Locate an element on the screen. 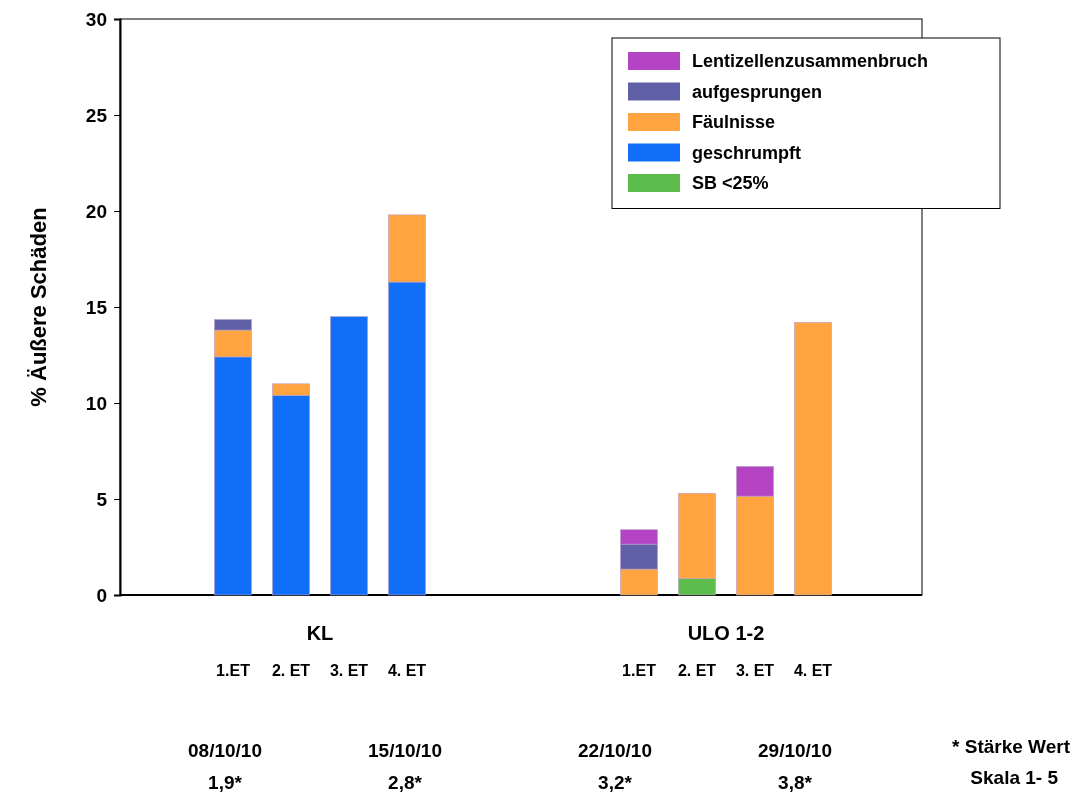 The width and height of the screenshot is (1075, 803). legend-label: Fäulnisse is located at coordinates (734, 122).